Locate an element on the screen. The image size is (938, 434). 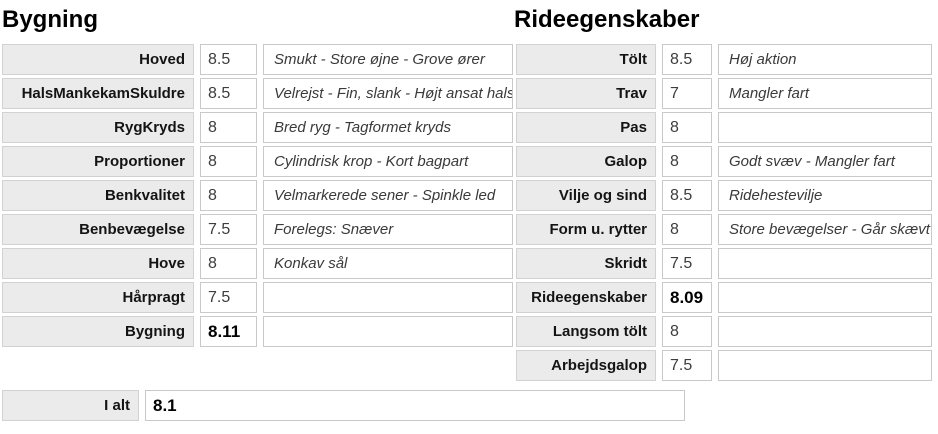
row-comment: Godt svæv - Mangler fart is located at coordinates (825, 161).